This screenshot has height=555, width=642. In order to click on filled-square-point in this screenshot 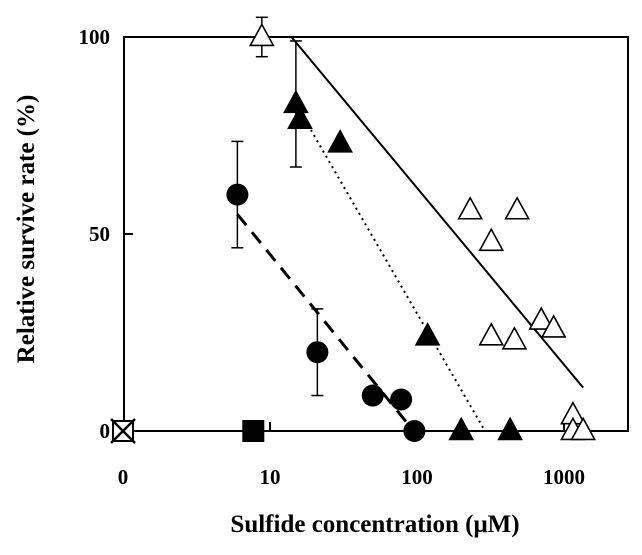, I will do `click(253, 431)`.